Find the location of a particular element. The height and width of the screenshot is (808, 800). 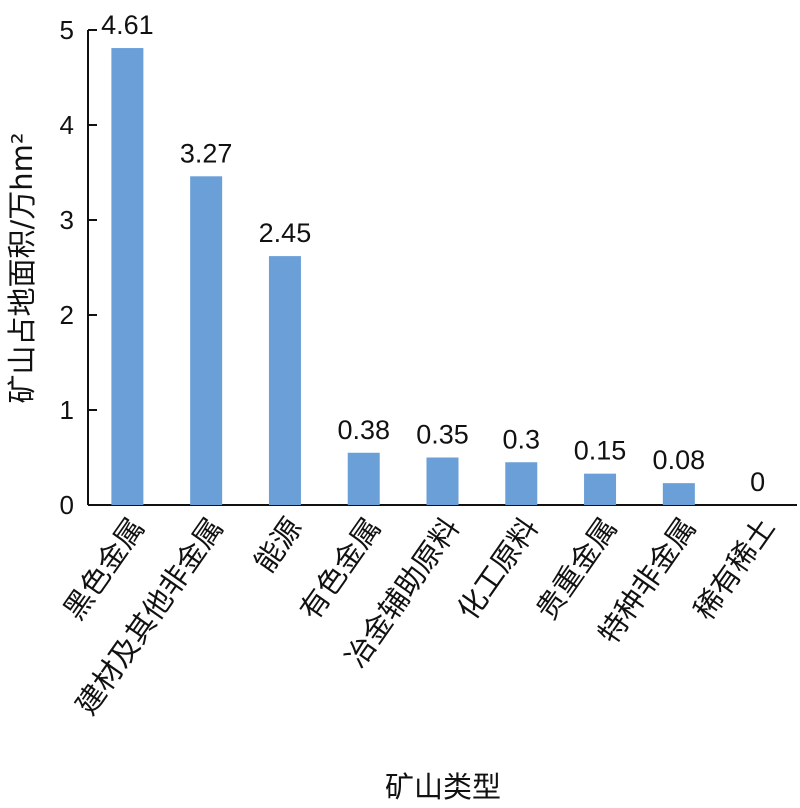

y-tick-label: 0 is located at coordinates (67, 505).